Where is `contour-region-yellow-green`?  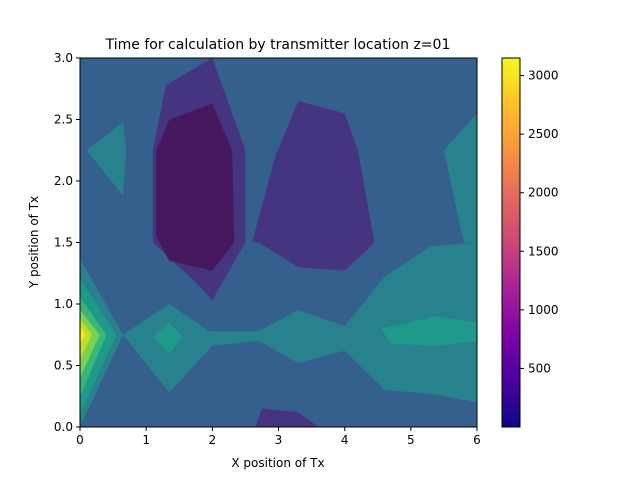 contour-region-yellow-green is located at coordinates (86, 339).